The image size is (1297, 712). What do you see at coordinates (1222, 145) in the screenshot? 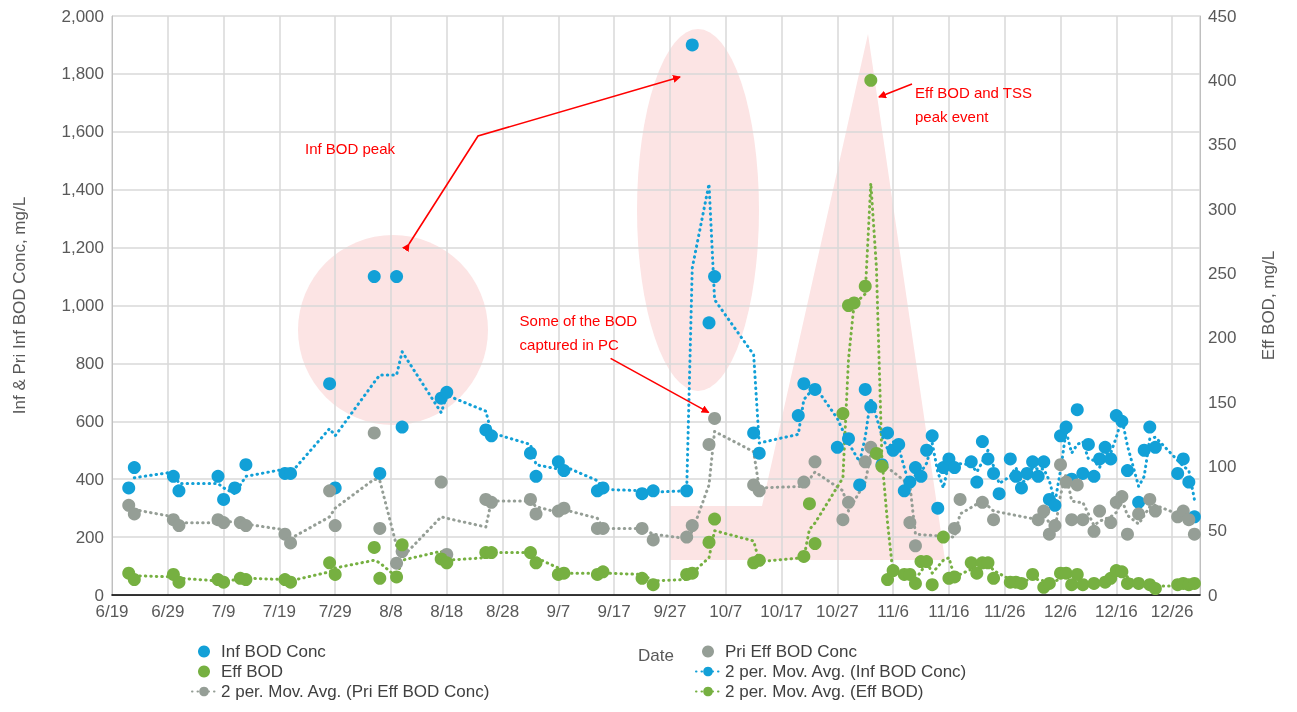
I see `y2-tick-label: 350` at bounding box center [1222, 145].